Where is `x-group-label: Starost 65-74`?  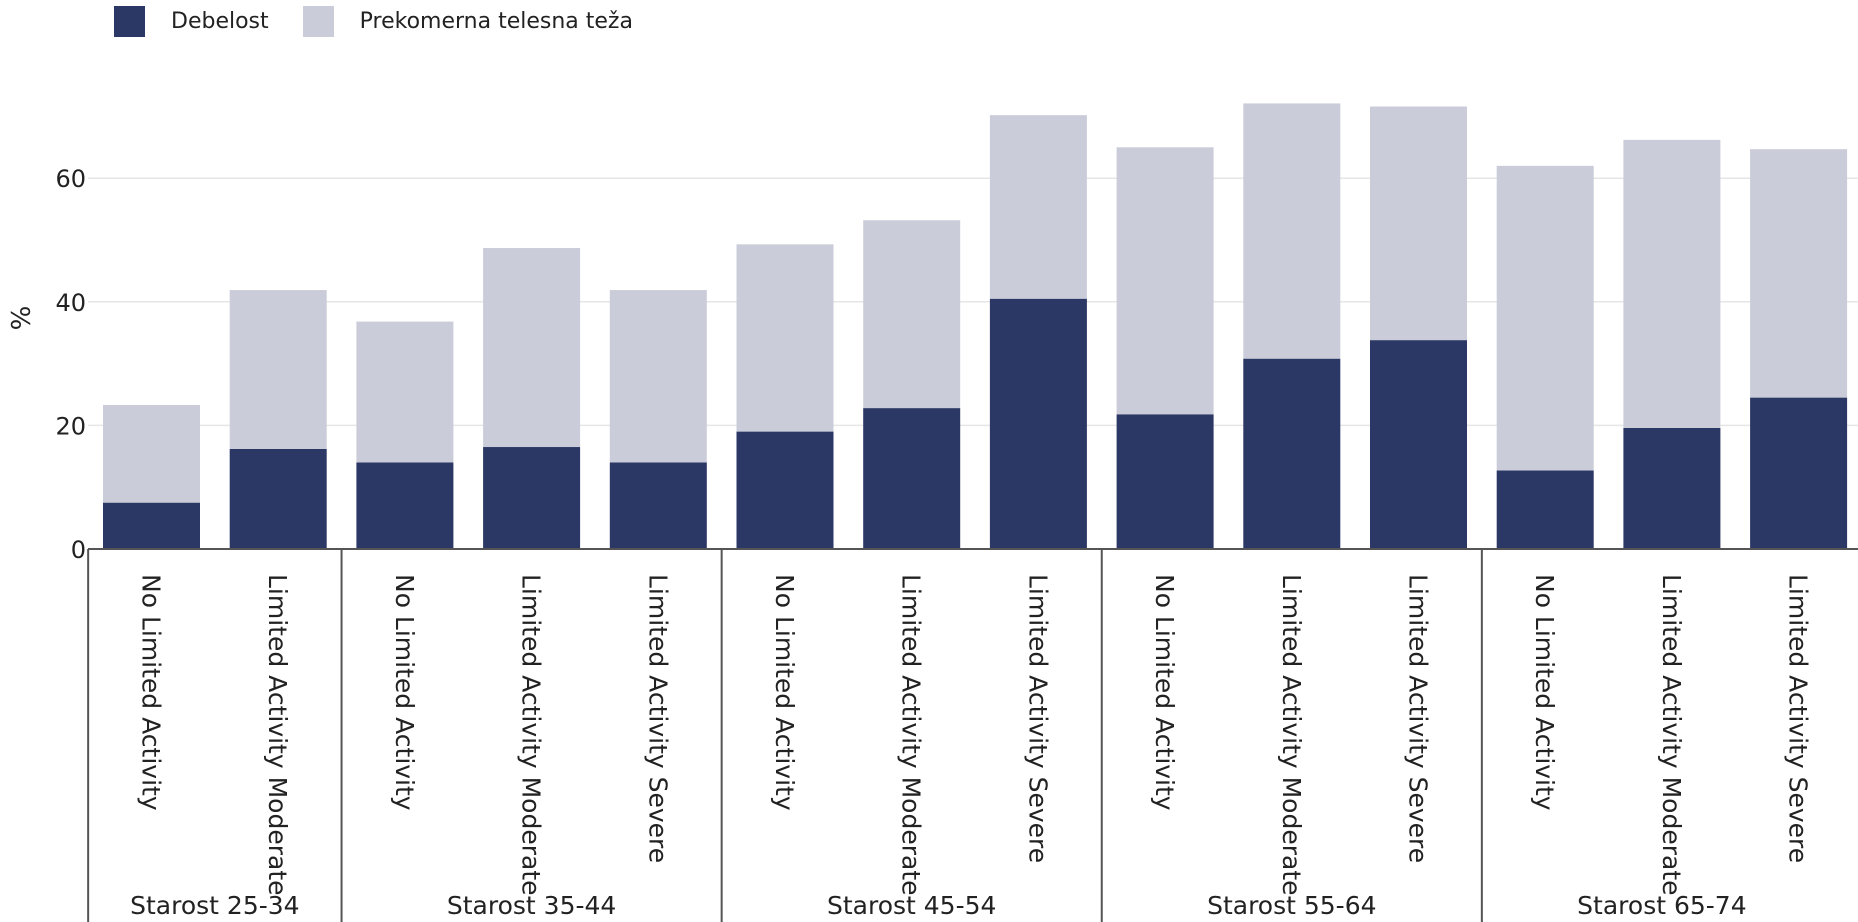 x-group-label: Starost 65-74 is located at coordinates (1661, 905).